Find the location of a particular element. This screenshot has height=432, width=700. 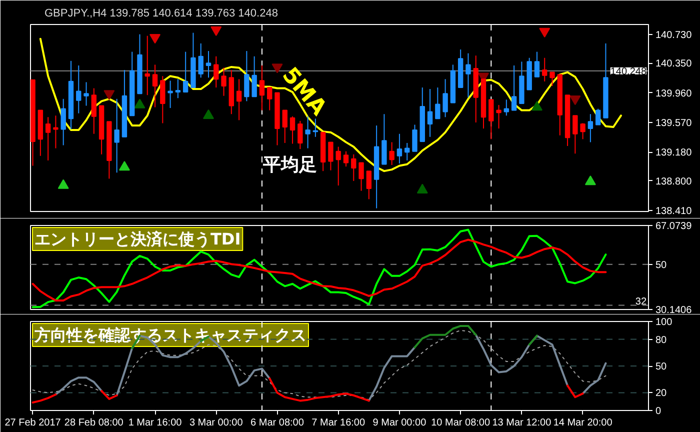

y-tick-label: 138.410 is located at coordinates (674, 212).